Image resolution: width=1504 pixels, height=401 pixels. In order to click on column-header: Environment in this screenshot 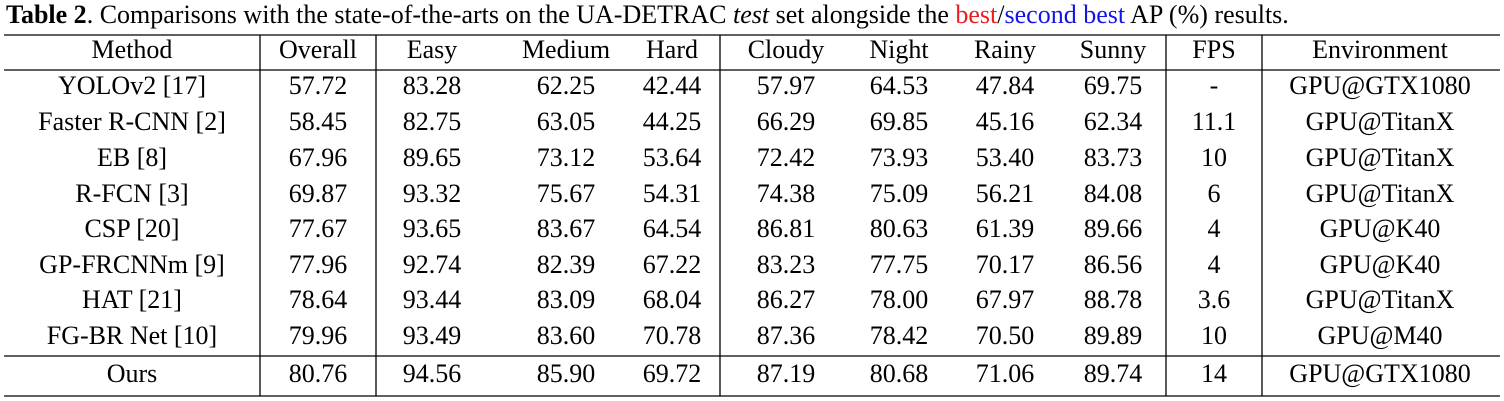, I will do `click(1380, 49)`.